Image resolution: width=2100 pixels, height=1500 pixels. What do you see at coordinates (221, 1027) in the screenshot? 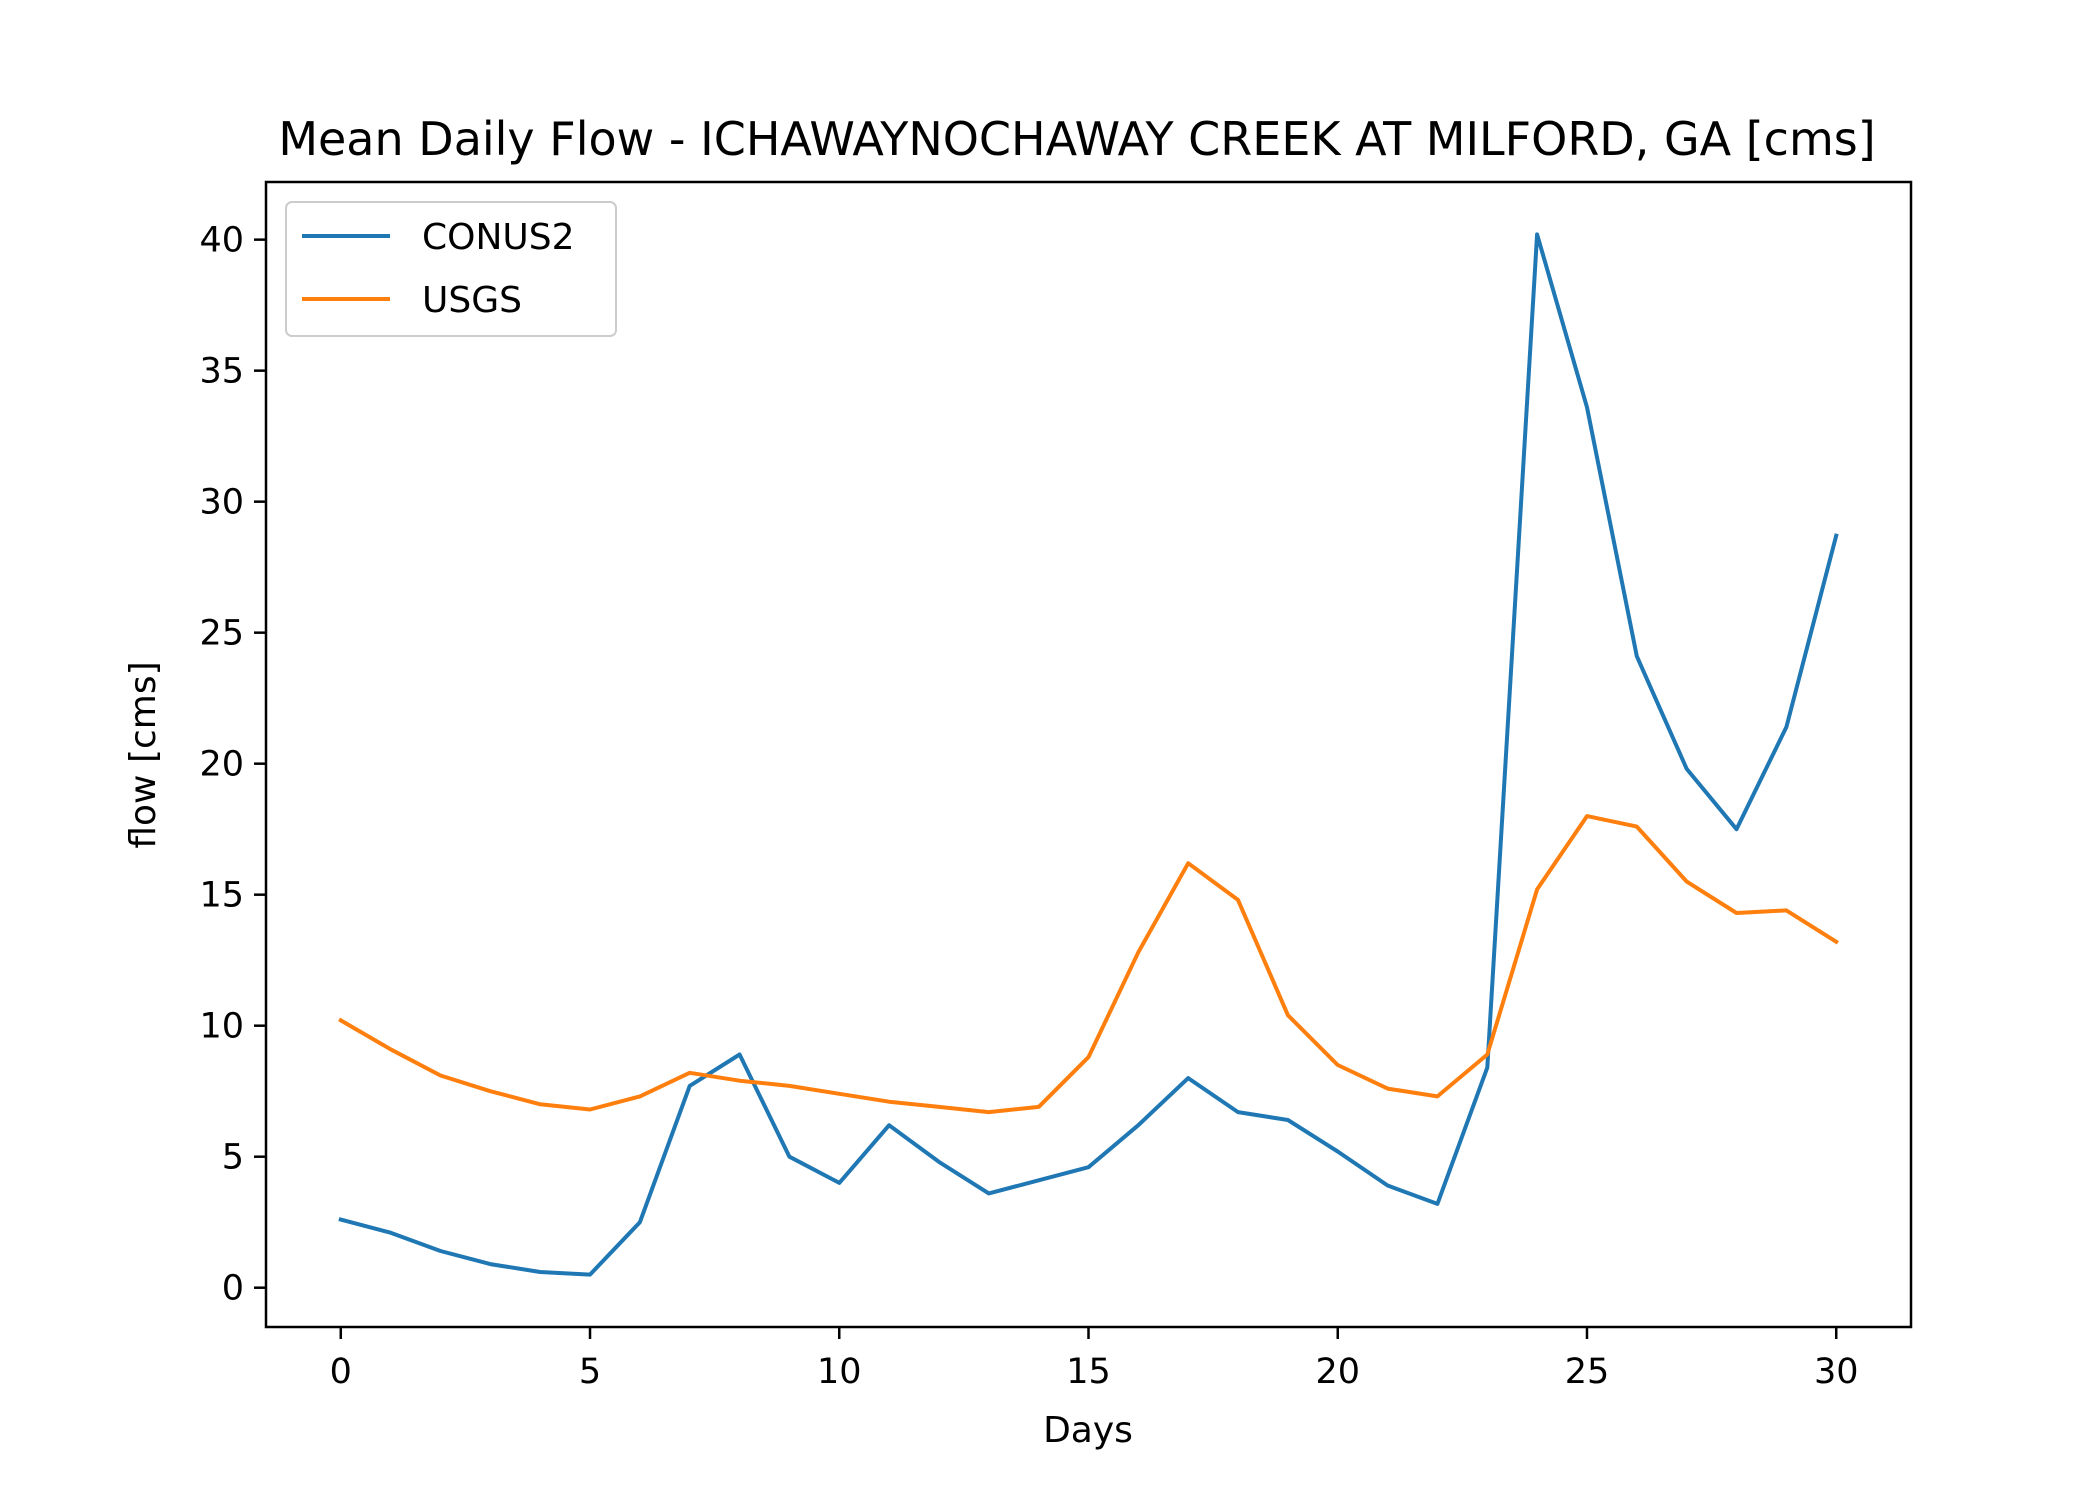
I see `y-tick-label: 10` at bounding box center [221, 1027].